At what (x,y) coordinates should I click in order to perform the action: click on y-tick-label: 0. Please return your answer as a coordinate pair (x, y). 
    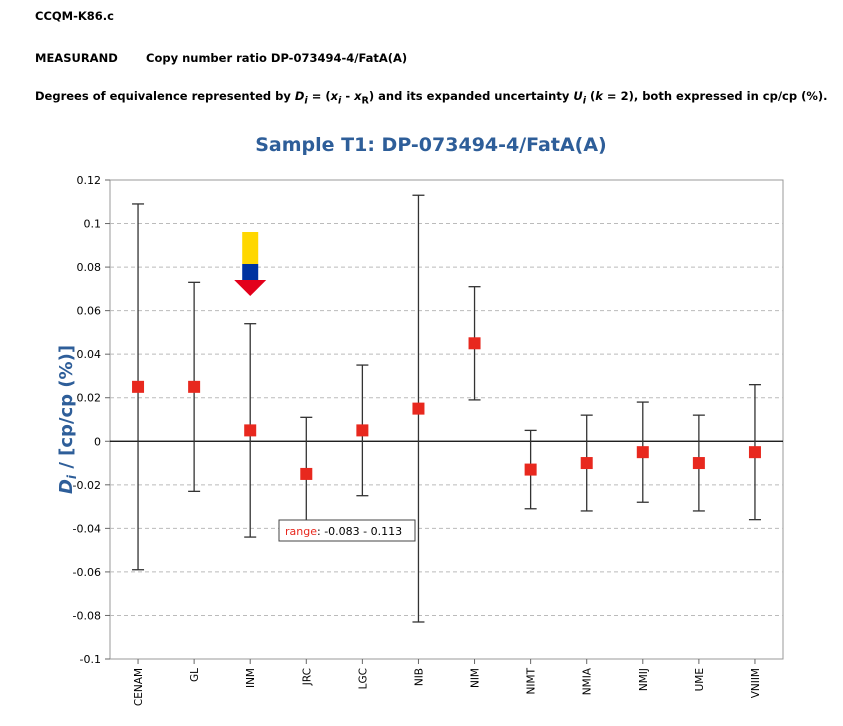
    Looking at the image, I should click on (97, 441).